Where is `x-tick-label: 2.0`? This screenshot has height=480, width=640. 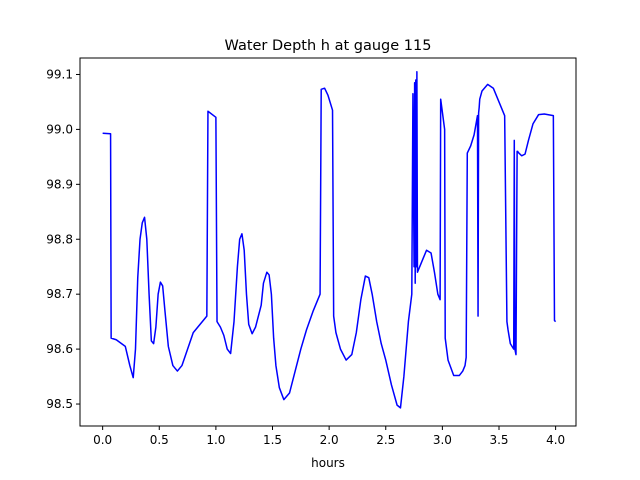 x-tick-label: 2.0 is located at coordinates (329, 440).